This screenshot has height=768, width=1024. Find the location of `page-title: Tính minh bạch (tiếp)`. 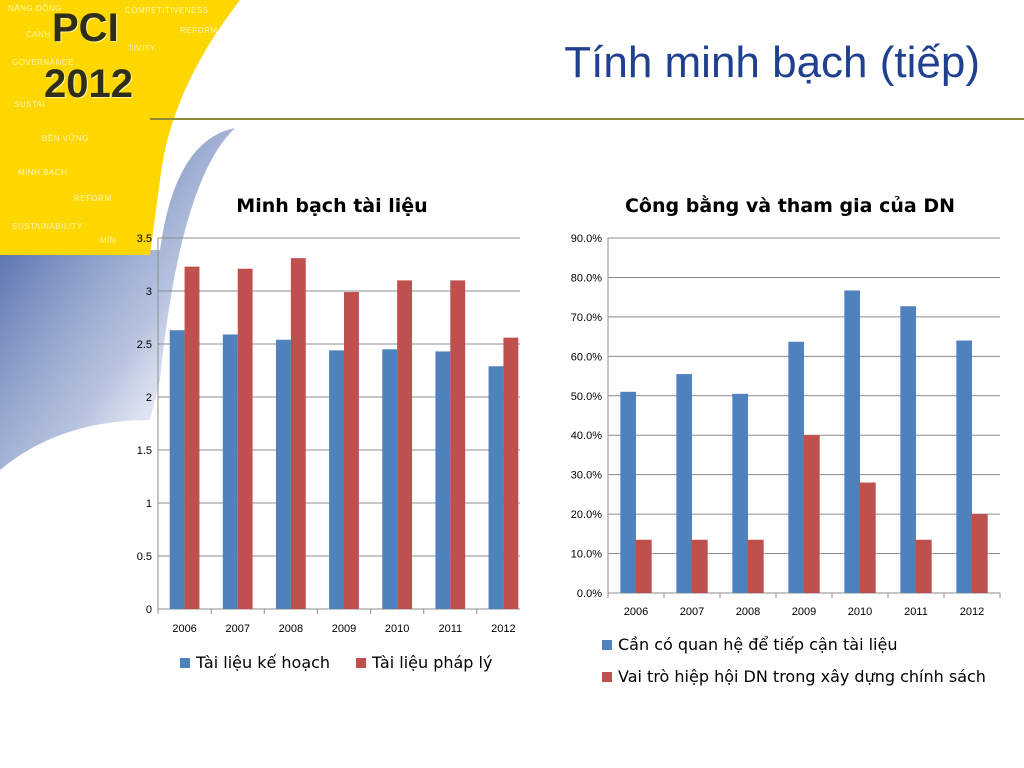

page-title: Tính minh bạch (tiếp) is located at coordinates (772, 62).